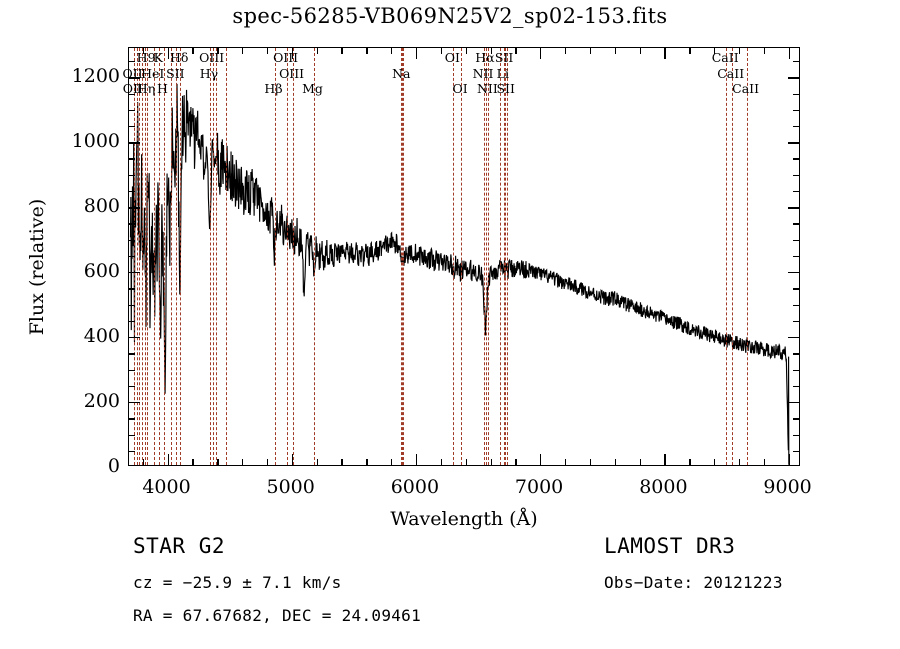  I want to click on survey-name: LAMOST DR3, so click(670, 546).